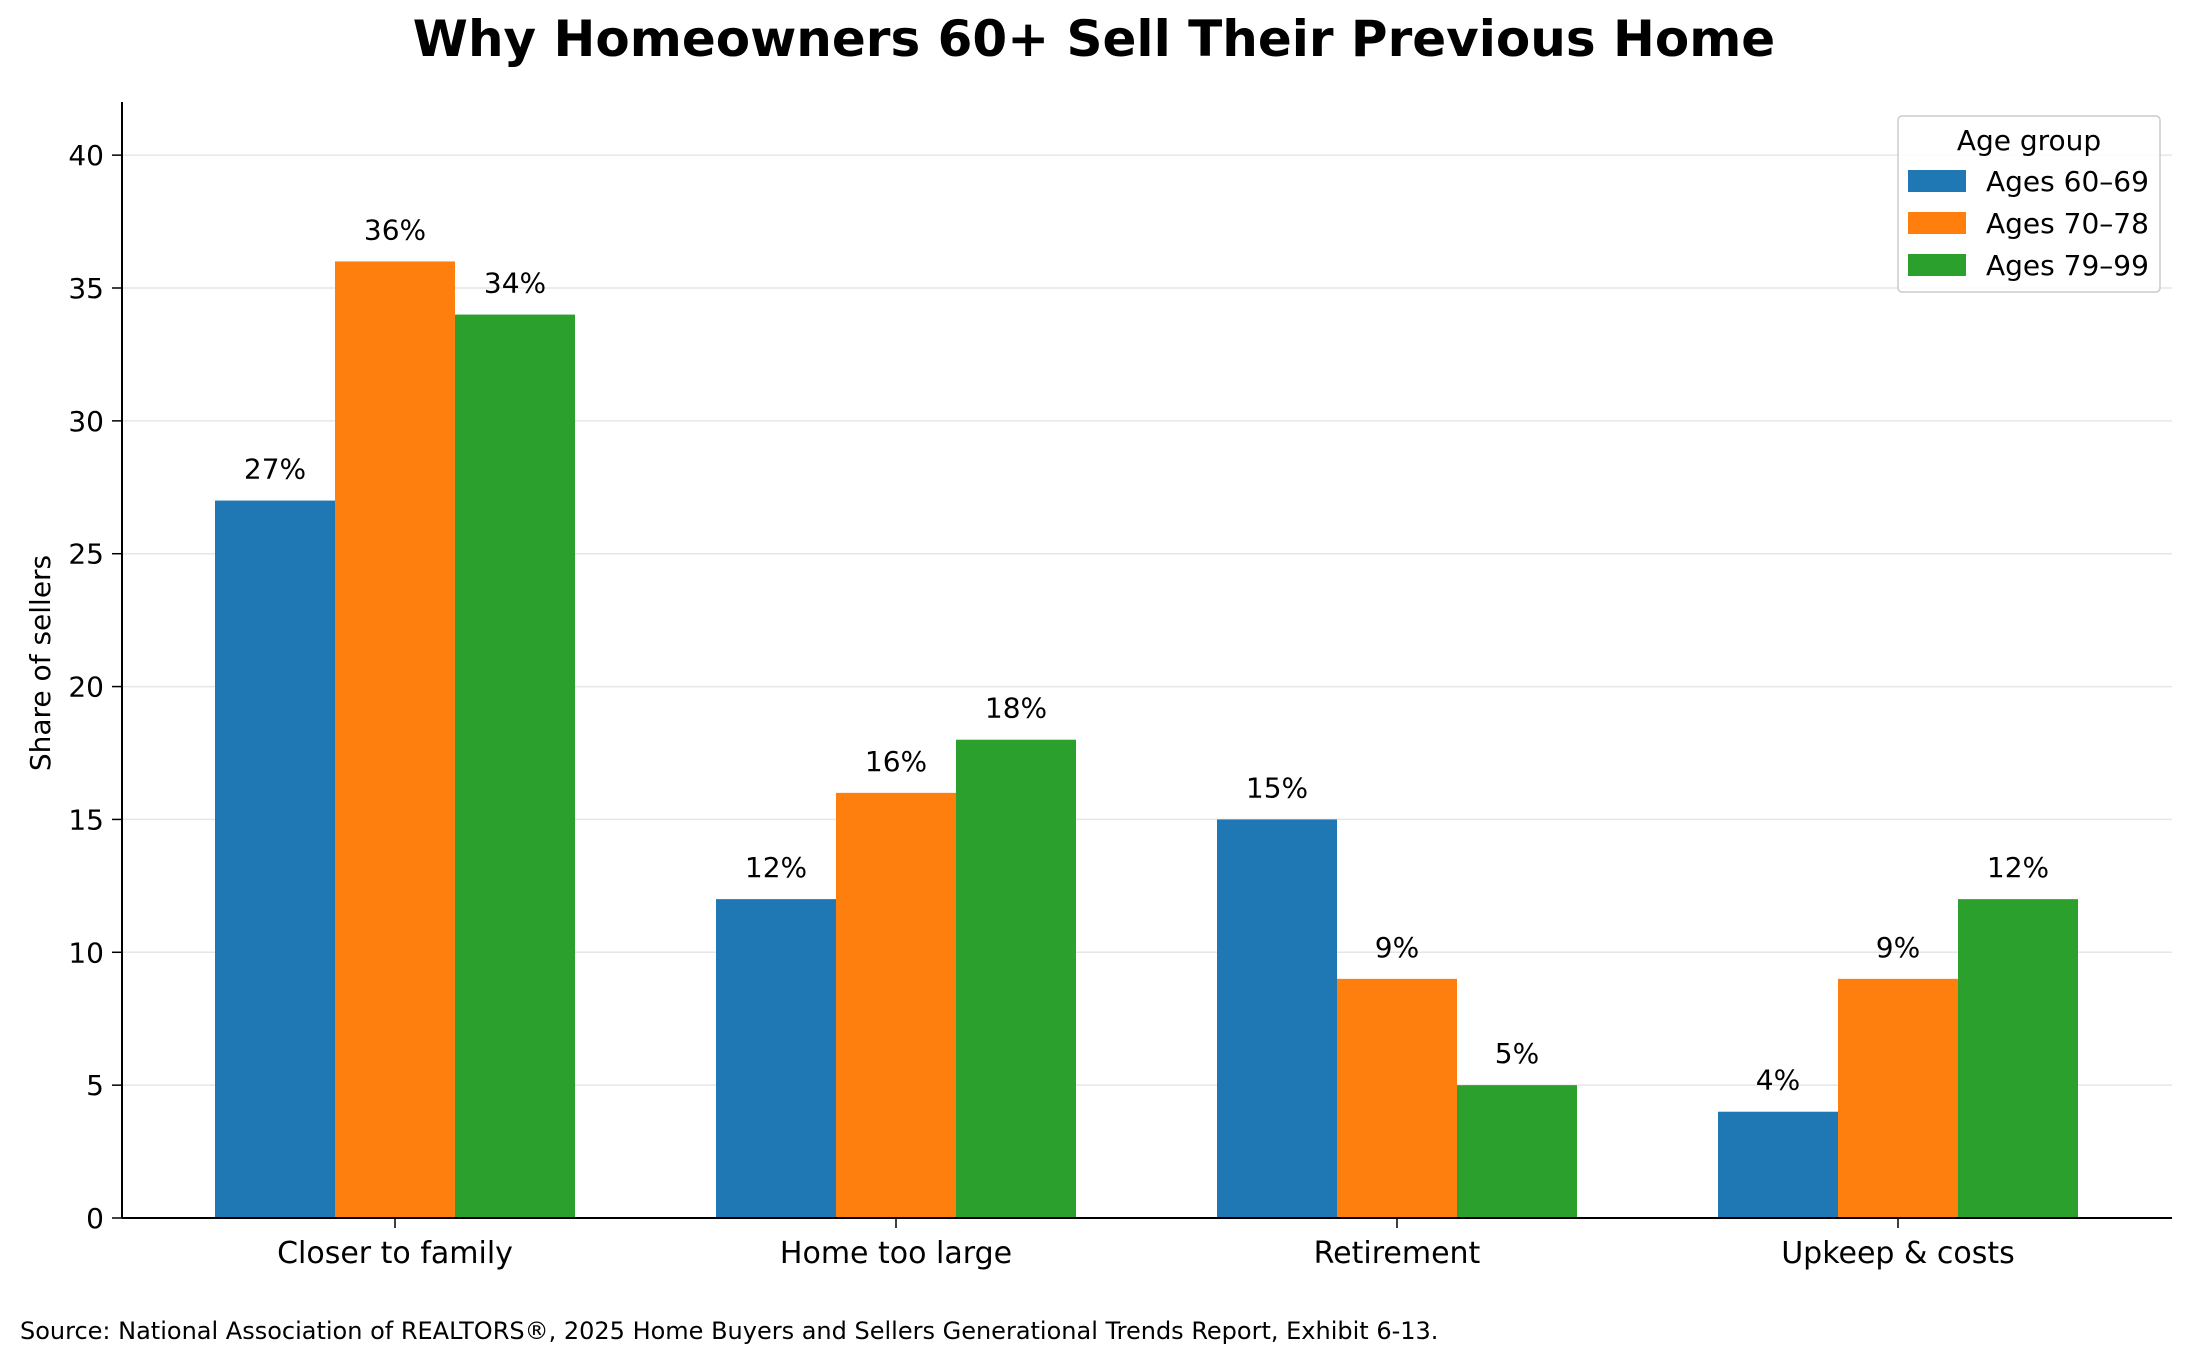  What do you see at coordinates (1016, 708) in the screenshot?
I see `bar-data-label: 18%` at bounding box center [1016, 708].